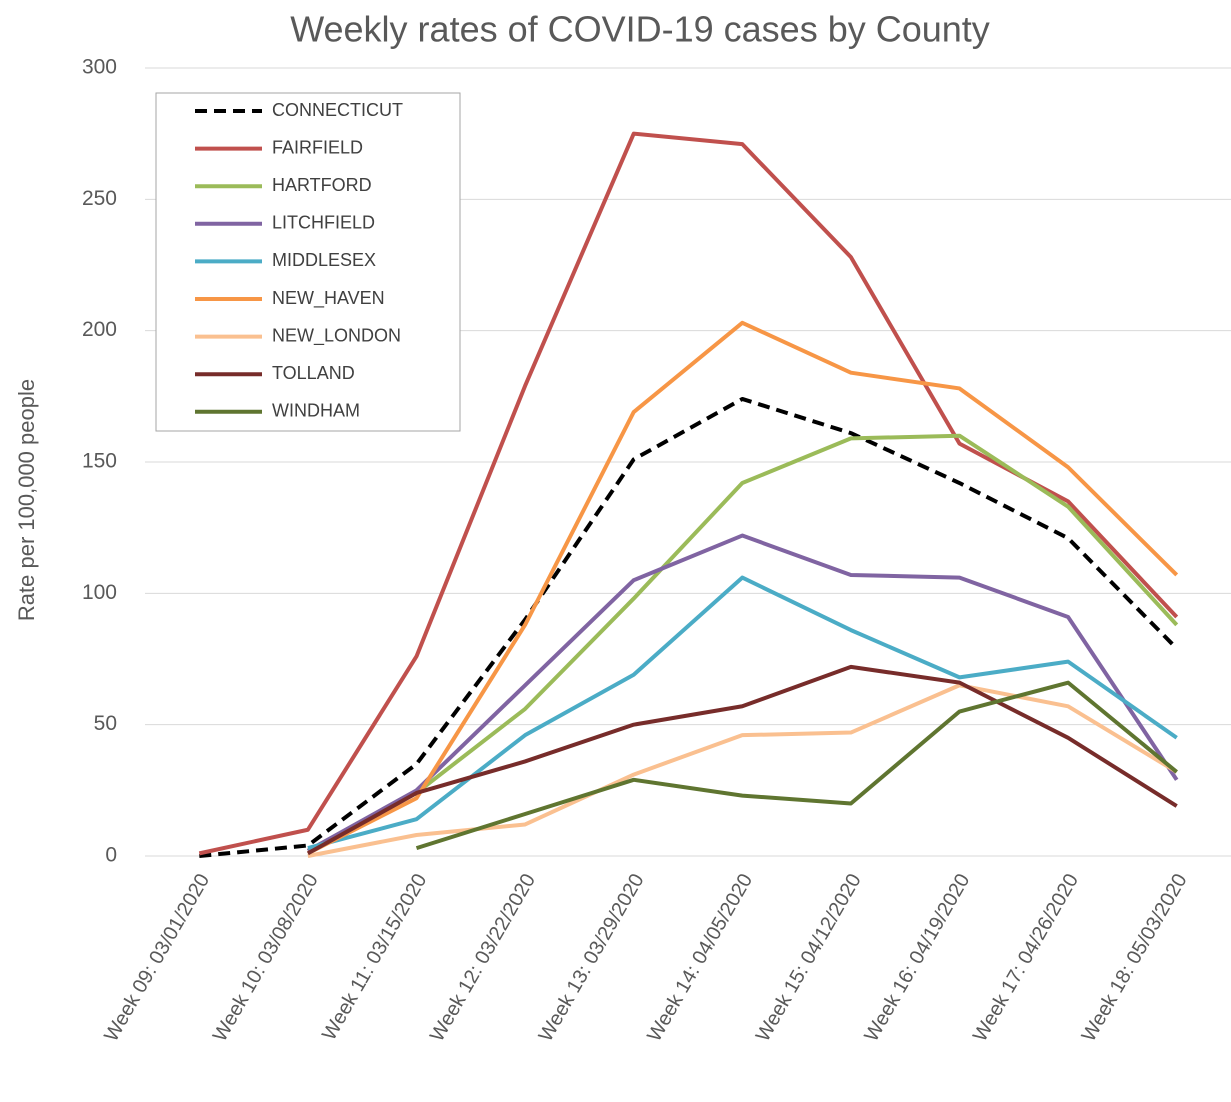 The image size is (1231, 1102). Describe the element at coordinates (266, 957) in the screenshot. I see `x-tick-label: Week 10: 03/08/2020` at that location.